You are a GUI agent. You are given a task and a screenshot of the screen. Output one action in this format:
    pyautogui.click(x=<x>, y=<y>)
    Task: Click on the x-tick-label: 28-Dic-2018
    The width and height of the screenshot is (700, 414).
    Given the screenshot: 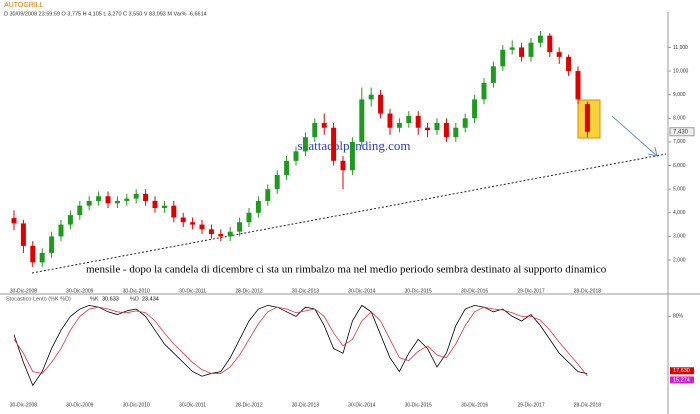 What is the action you would take?
    pyautogui.click(x=587, y=405)
    